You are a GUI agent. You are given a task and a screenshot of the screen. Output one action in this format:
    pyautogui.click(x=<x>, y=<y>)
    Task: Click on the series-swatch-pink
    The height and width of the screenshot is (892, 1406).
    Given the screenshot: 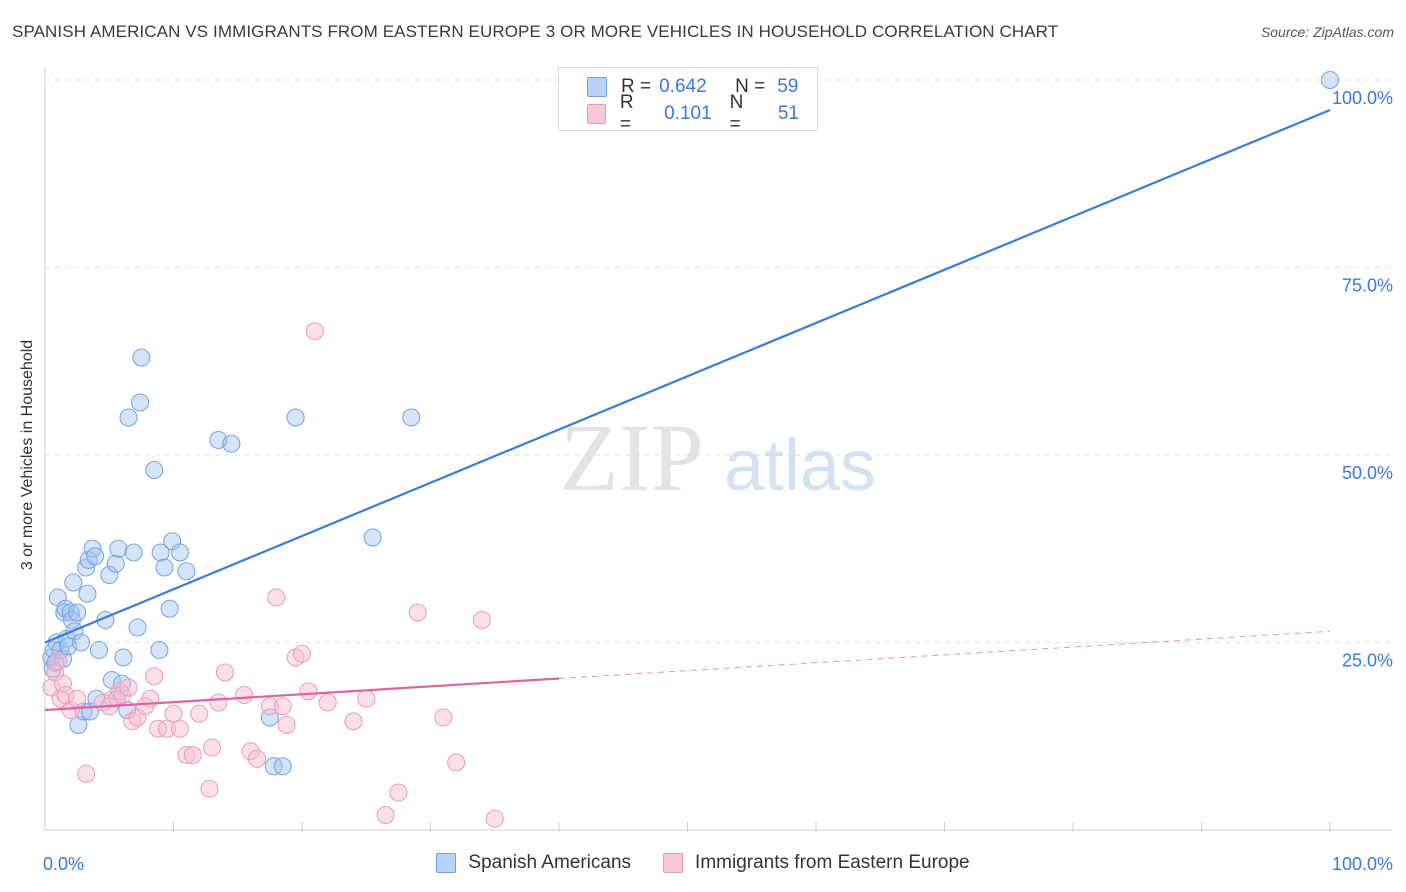 What is the action you would take?
    pyautogui.click(x=673, y=863)
    